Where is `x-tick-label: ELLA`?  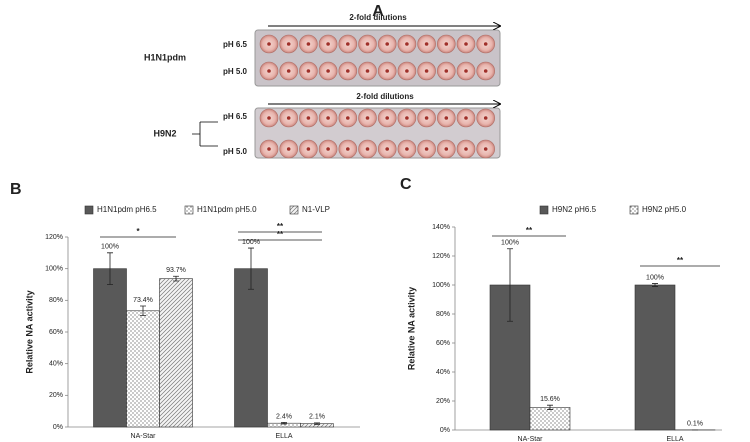
x-tick-label: ELLA is located at coordinates (674, 439).